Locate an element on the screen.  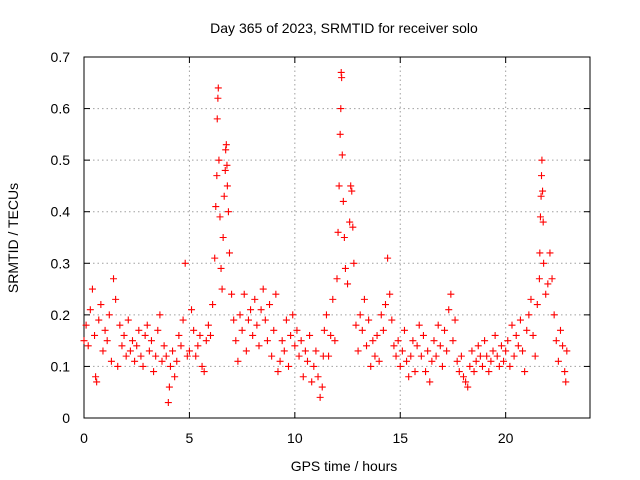
y-tick-label: 0.7 is located at coordinates (61, 57).